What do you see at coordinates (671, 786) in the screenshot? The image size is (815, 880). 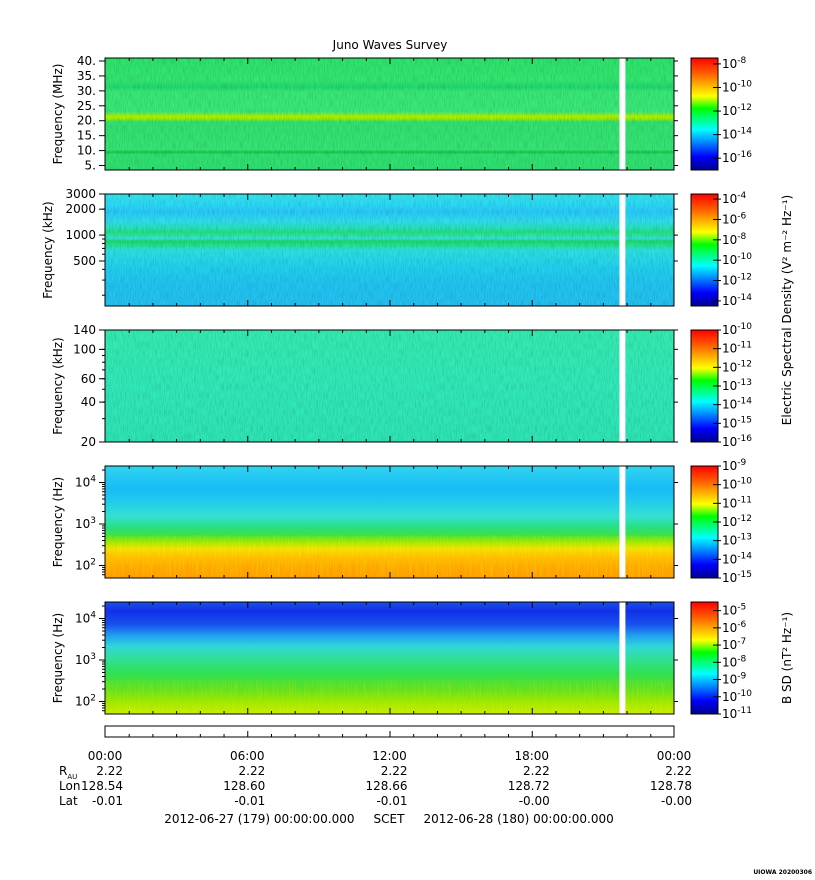 I see `ephemeris-value: 128.78` at bounding box center [671, 786].